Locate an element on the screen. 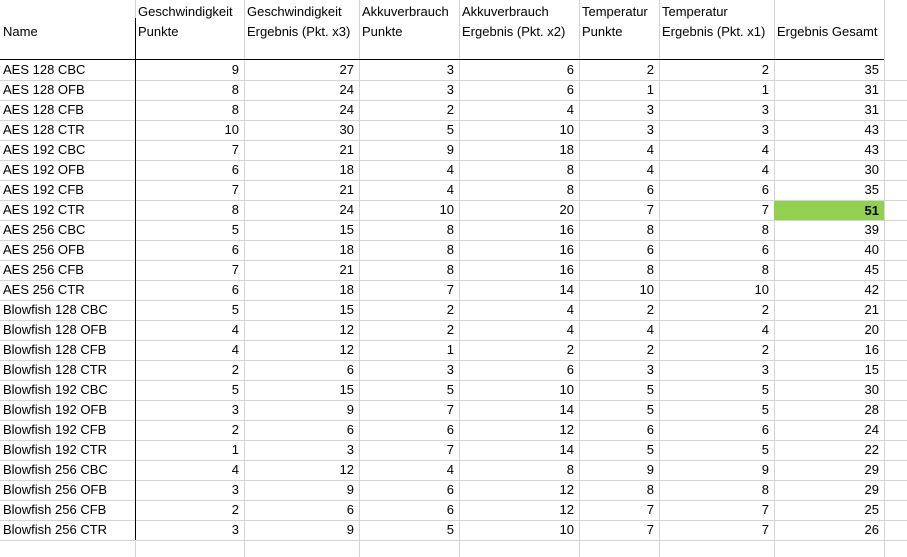 The image size is (907, 557). cell-akkuverbrauch-ergebnis: 4 is located at coordinates (570, 329).